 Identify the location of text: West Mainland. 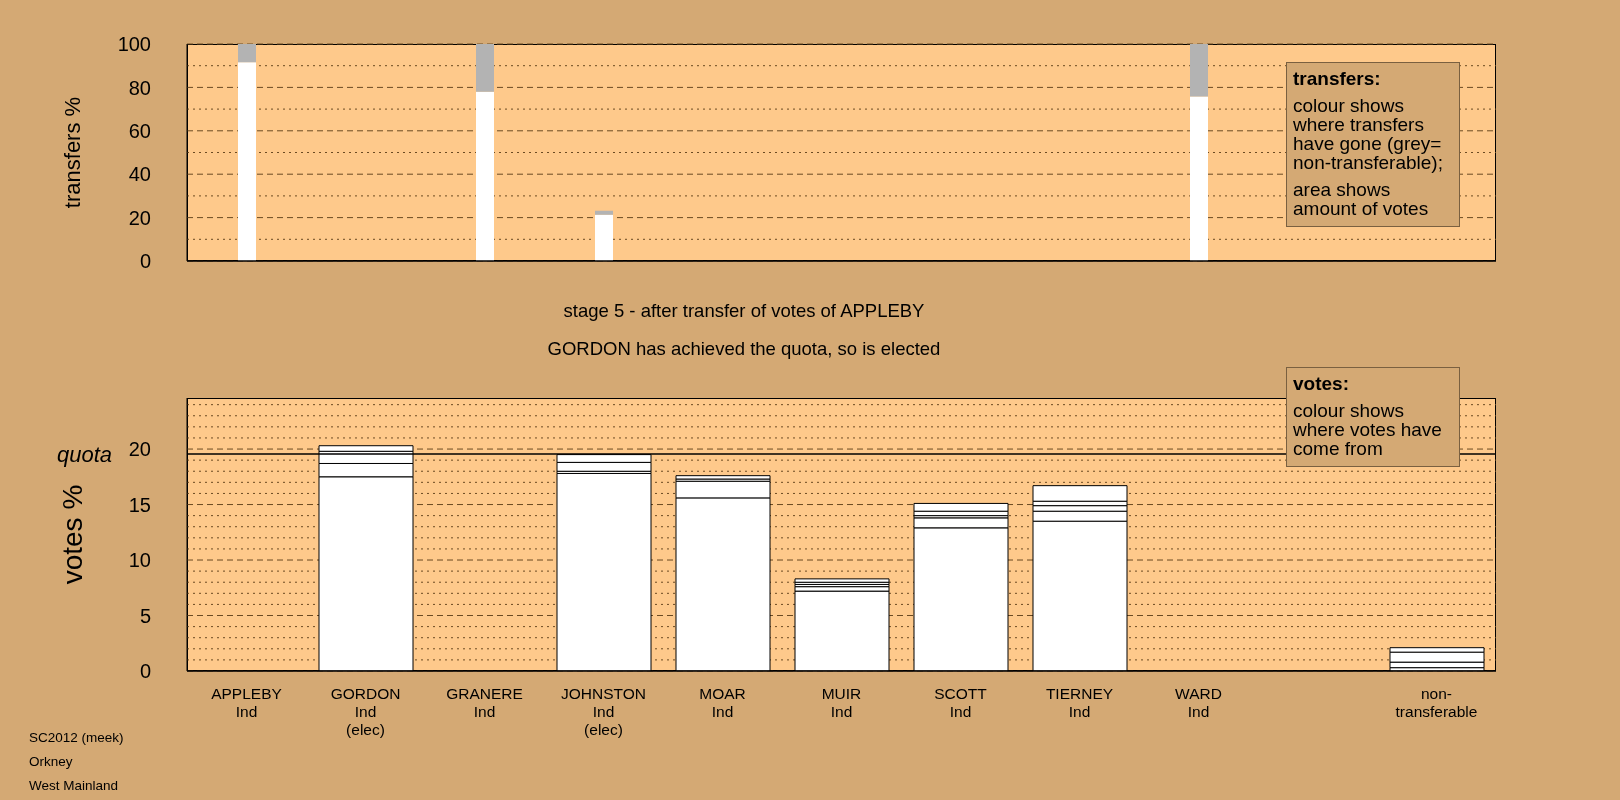
(74, 786).